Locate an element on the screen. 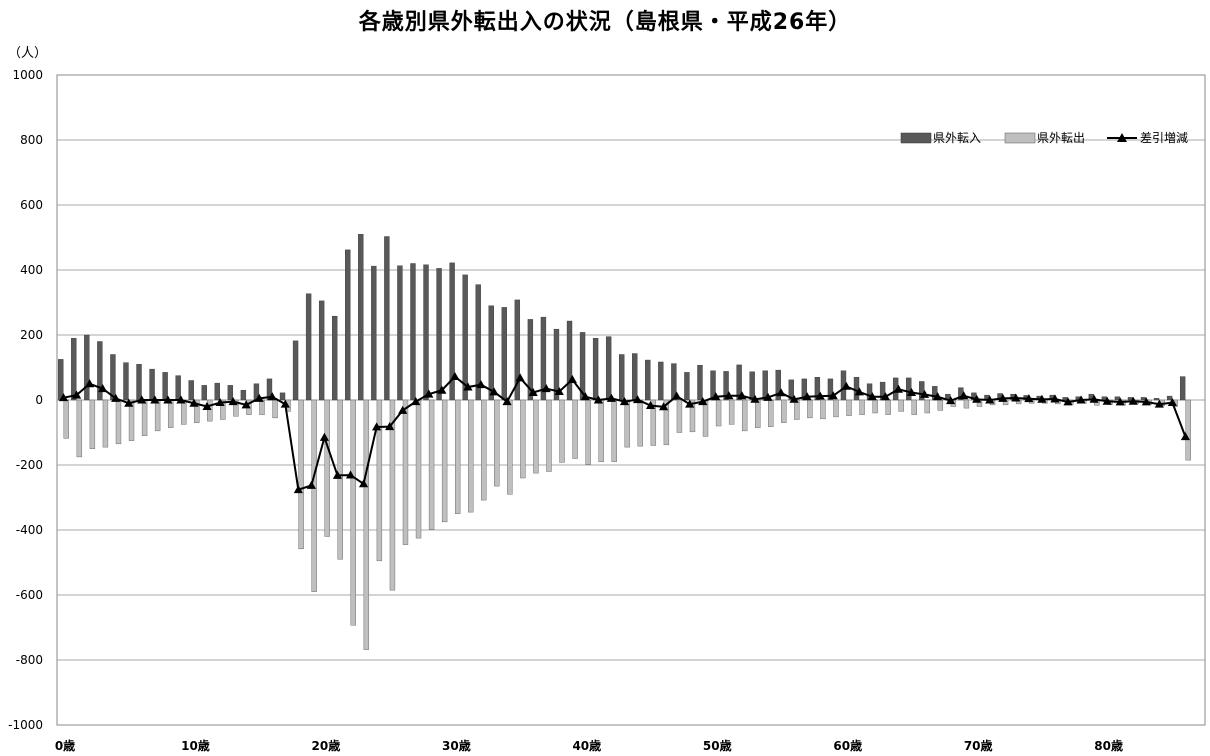 This screenshot has width=1210, height=756. y-tick-label: -200 is located at coordinates (29, 465).